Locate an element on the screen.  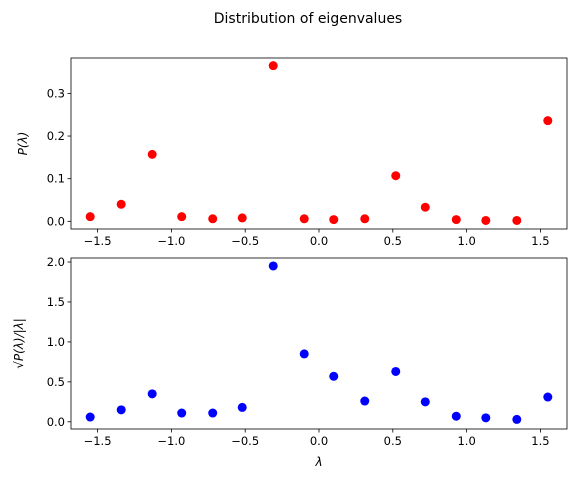
top-xtick-label: 1.5 is located at coordinates (540, 241).